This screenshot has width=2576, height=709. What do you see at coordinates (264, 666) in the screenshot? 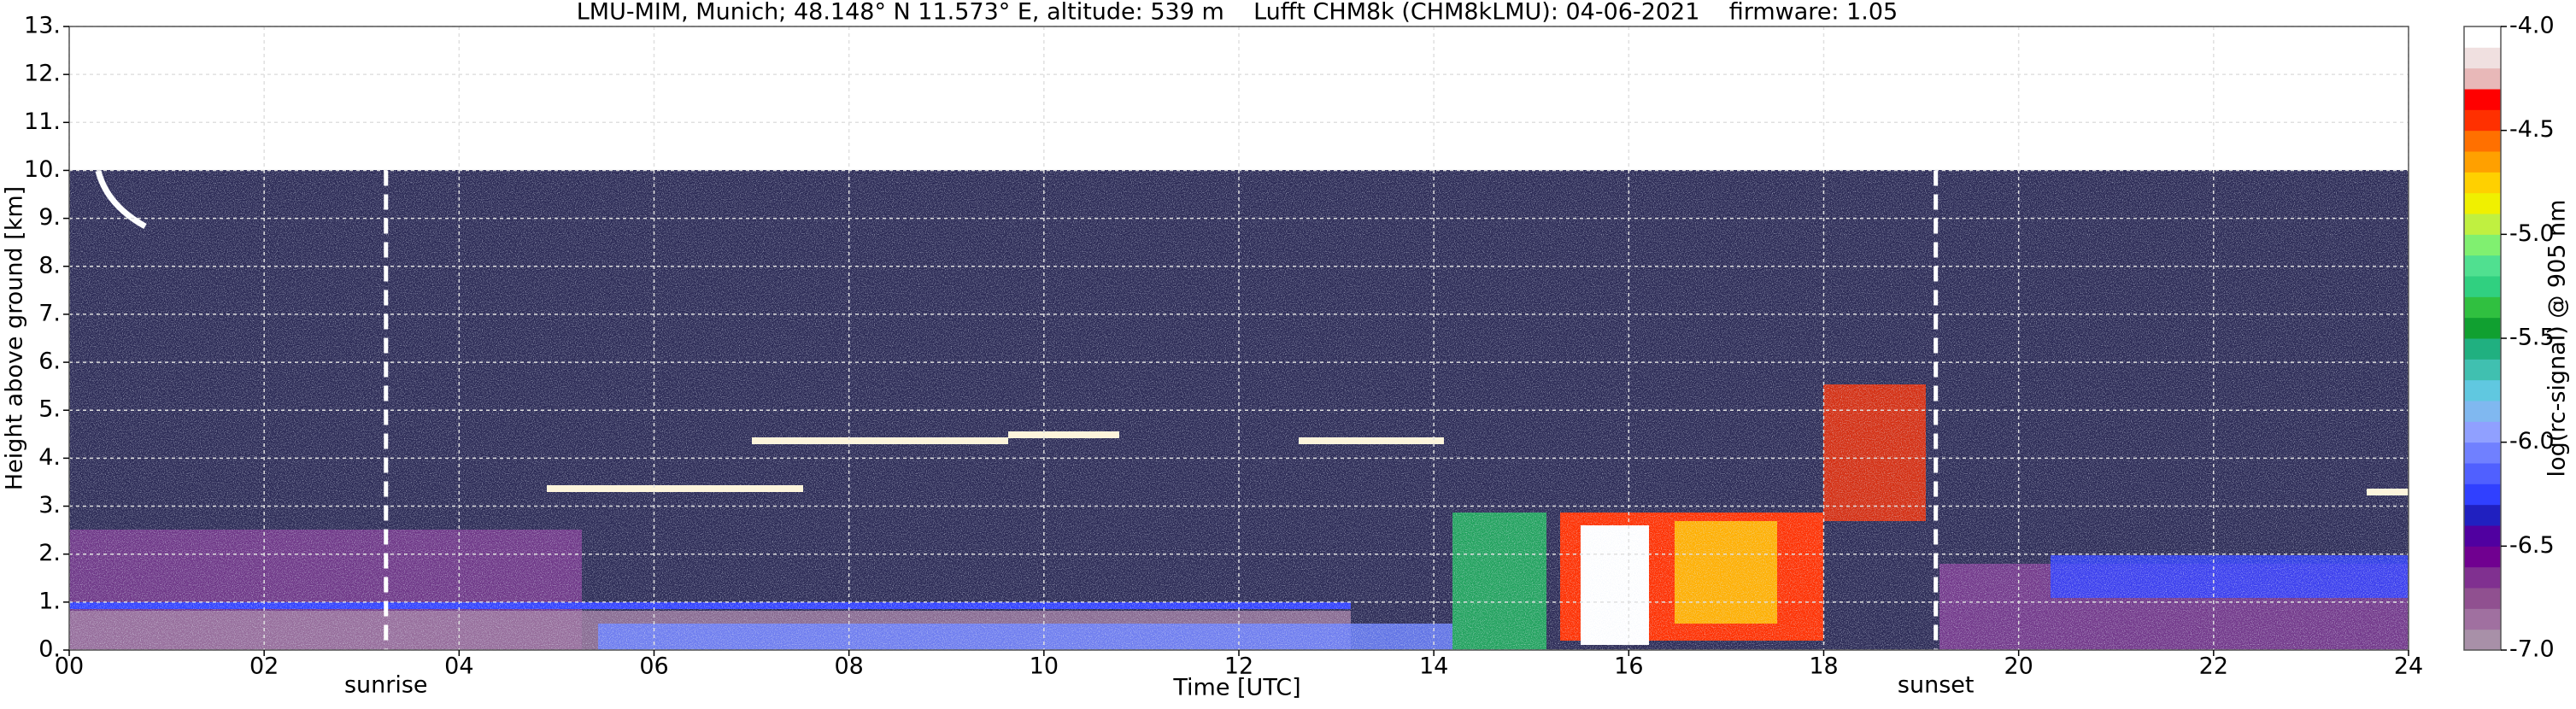
I see `x-tick-label: 02` at bounding box center [264, 666].